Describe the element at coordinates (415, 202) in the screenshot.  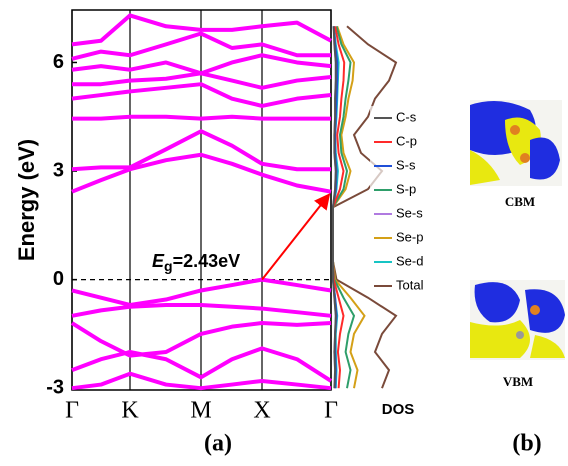
I see `legend-box` at that location.